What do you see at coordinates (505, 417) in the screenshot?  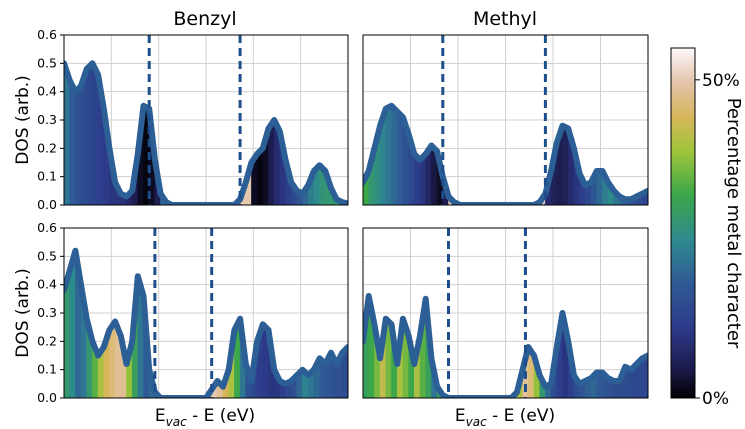 I see `x-axis-label-right: Evac - E (eV)` at bounding box center [505, 417].